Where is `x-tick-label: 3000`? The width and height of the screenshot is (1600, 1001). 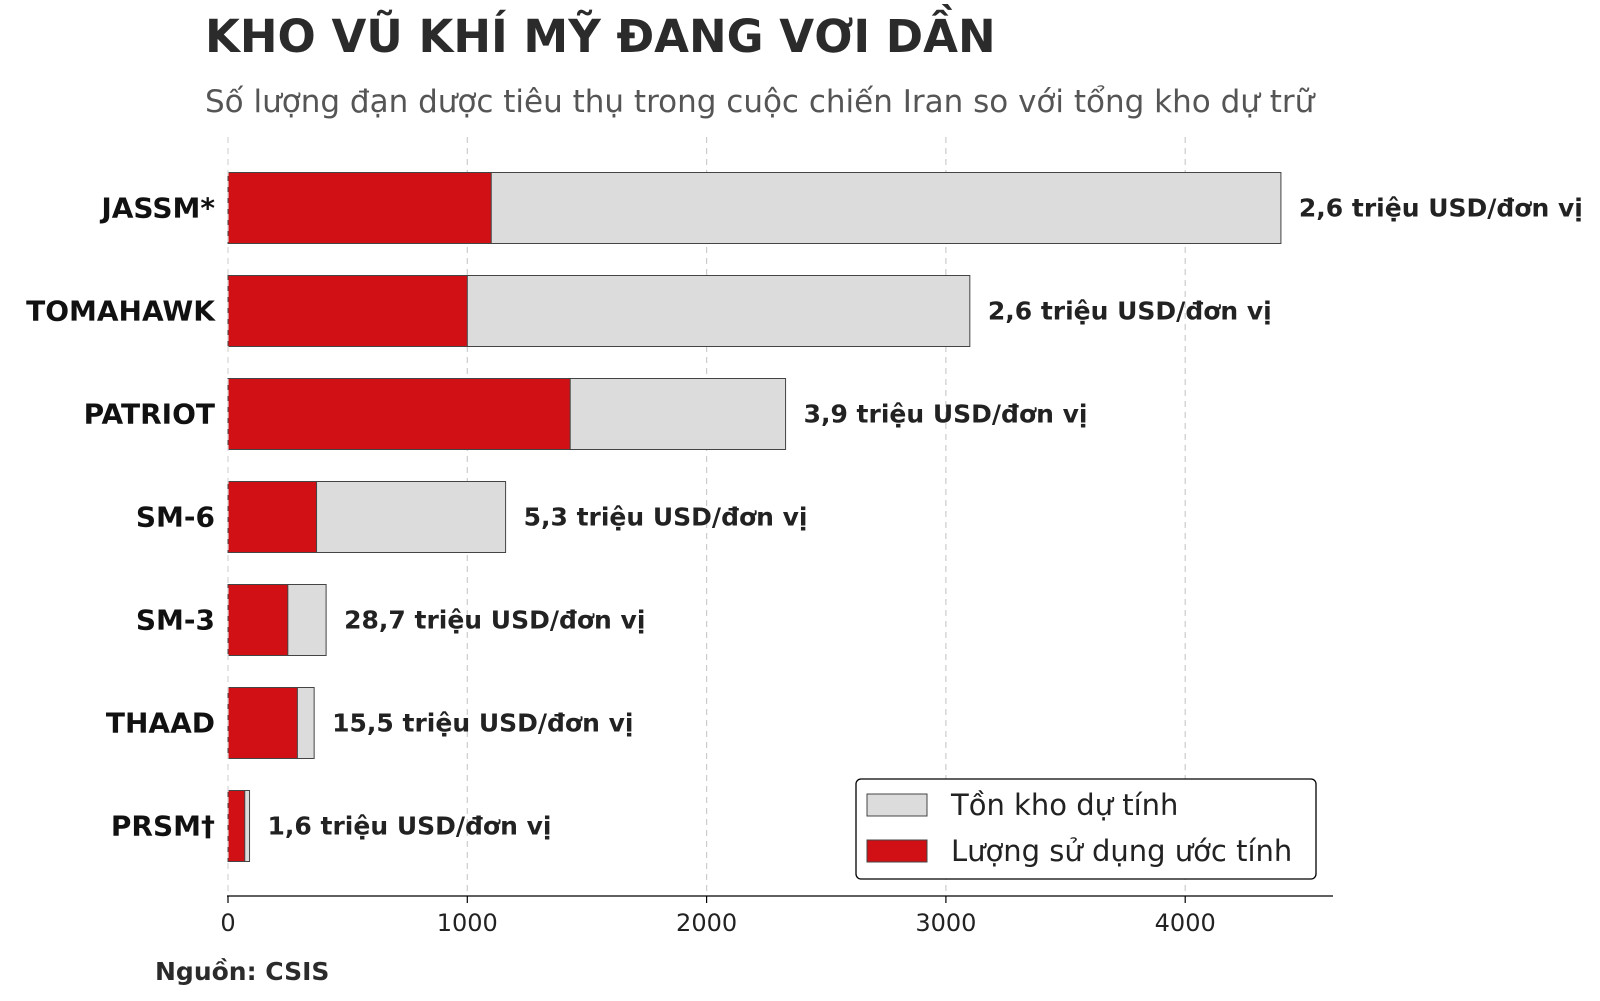
x-tick-label: 3000 is located at coordinates (945, 923).